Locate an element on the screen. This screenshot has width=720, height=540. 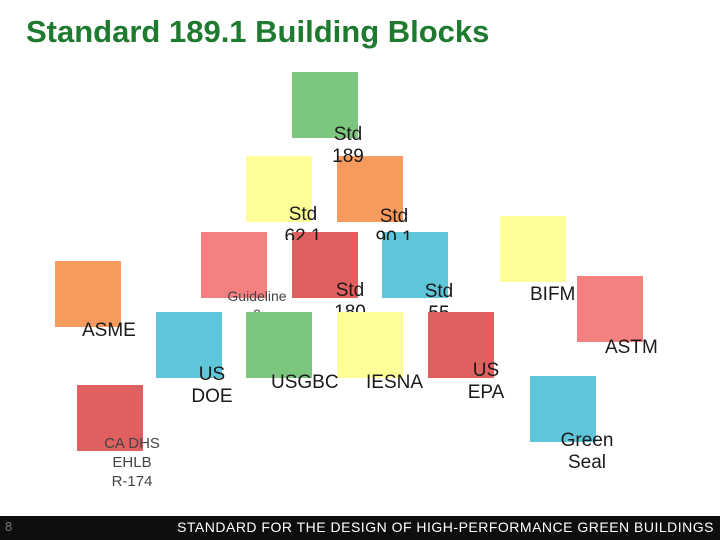
page-title: Standard 189.1 Building Blocks is located at coordinates (258, 31).